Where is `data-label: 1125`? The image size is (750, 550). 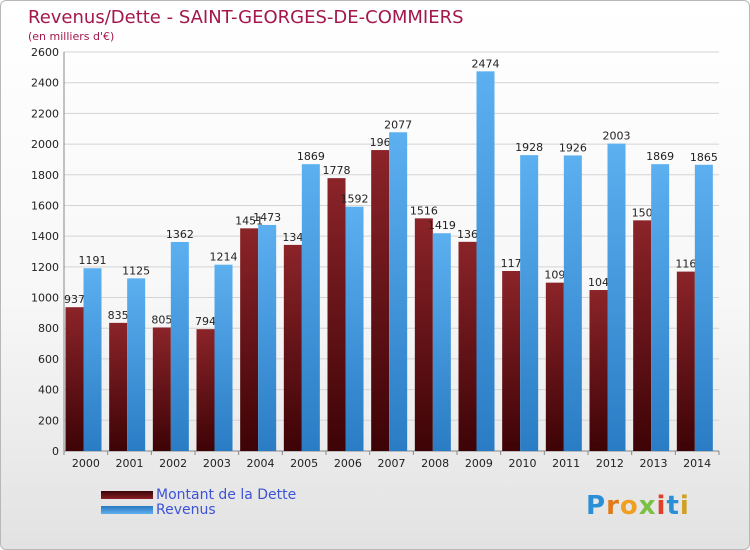 data-label: 1125 is located at coordinates (136, 270).